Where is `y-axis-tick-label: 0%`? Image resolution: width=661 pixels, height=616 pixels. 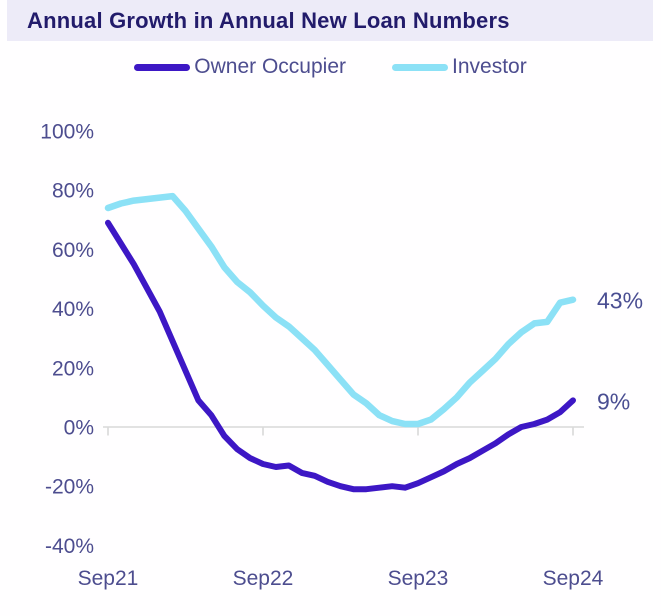
y-axis-tick-label: 0% is located at coordinates (79, 428).